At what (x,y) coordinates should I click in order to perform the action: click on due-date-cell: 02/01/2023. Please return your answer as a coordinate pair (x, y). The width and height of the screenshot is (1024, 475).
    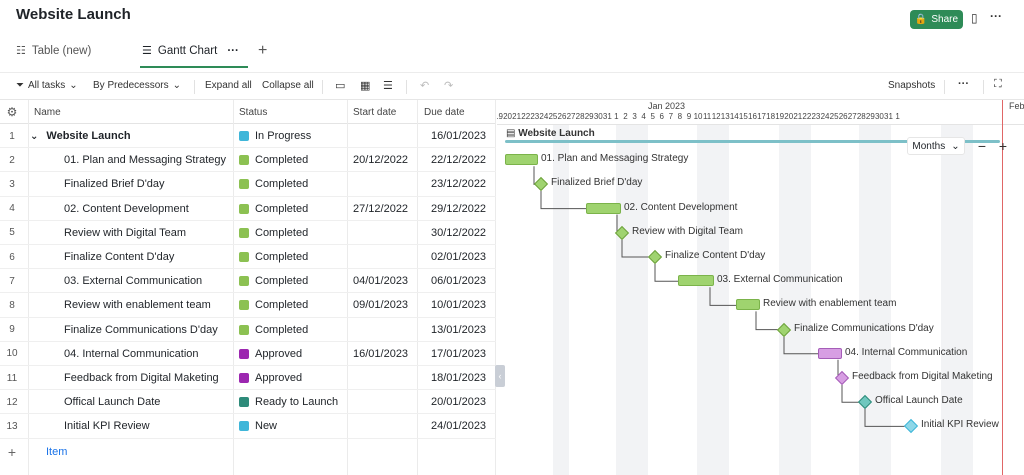
    Looking at the image, I should click on (459, 257).